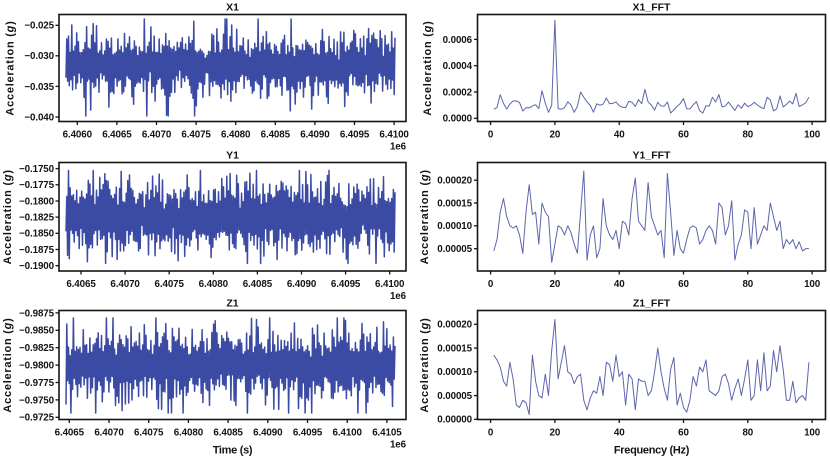 The width and height of the screenshot is (830, 460). Describe the element at coordinates (458, 119) in the screenshot. I see `svg-text: 0.0000` at that location.